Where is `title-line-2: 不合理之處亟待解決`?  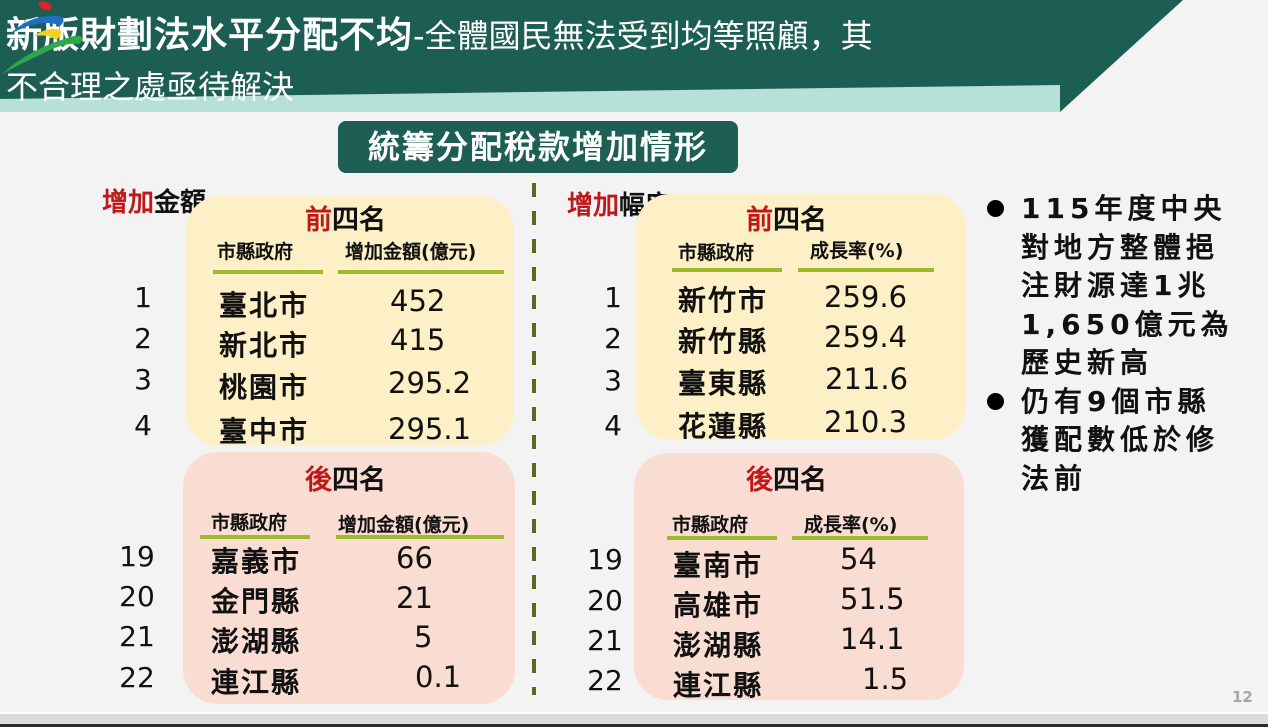
title-line-2: 不合理之處亟待解決 is located at coordinates (150, 87).